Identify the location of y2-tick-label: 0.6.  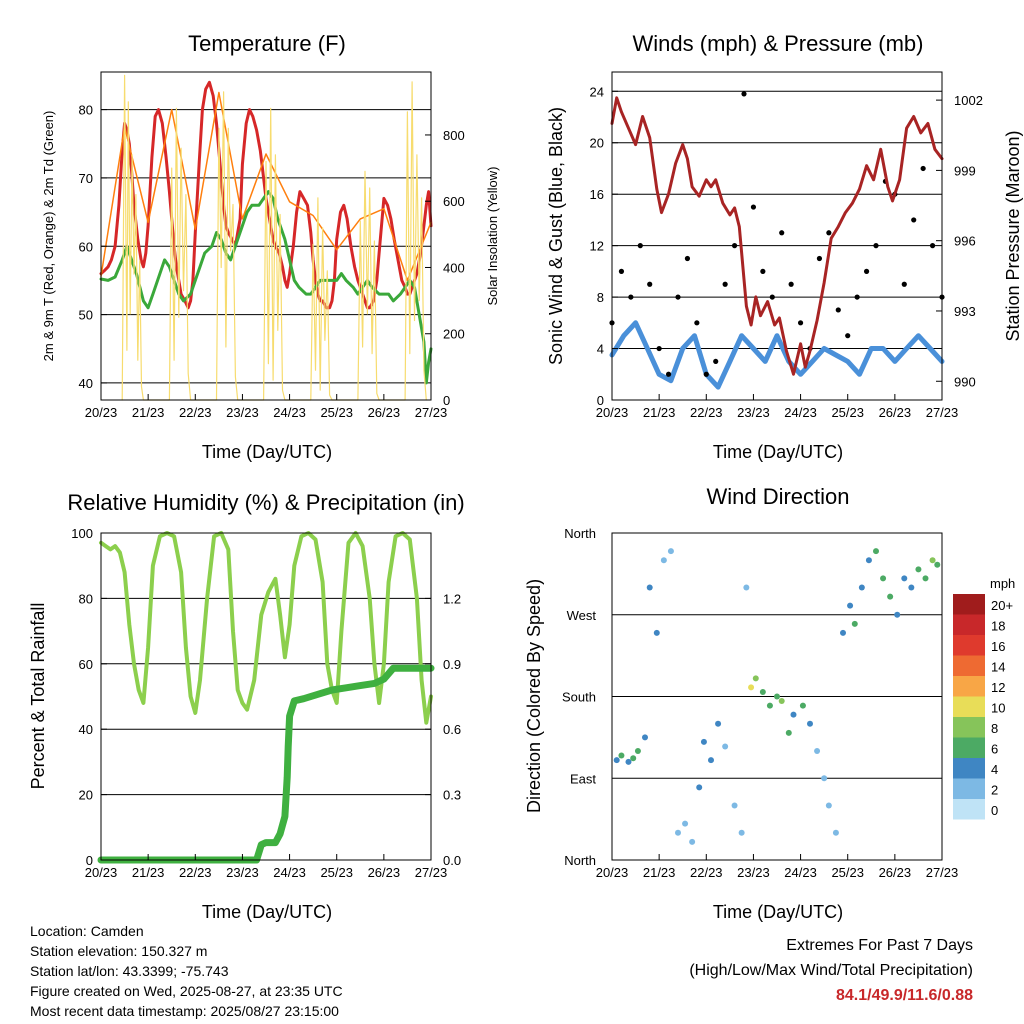
(452, 729).